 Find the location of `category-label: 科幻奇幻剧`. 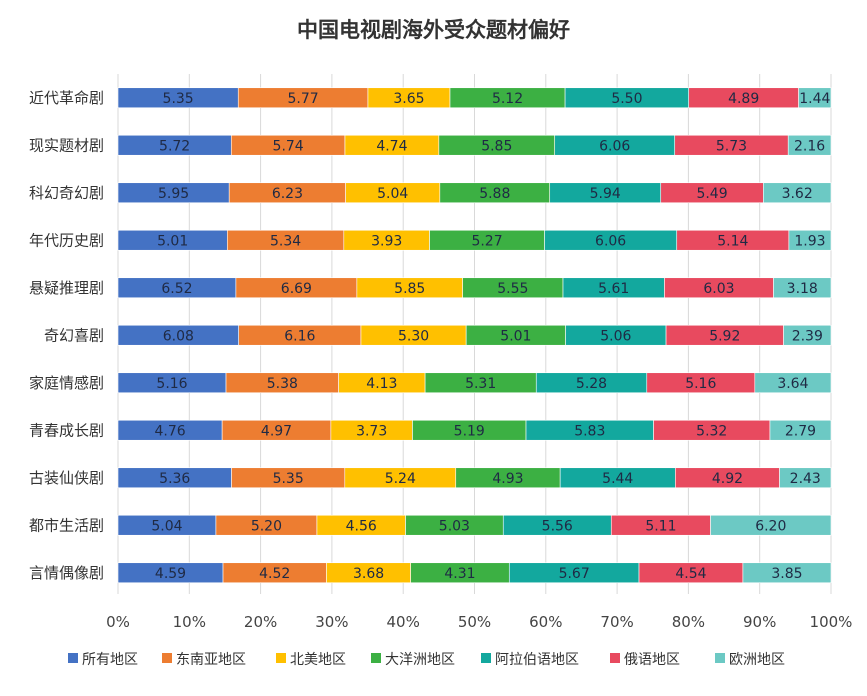

category-label: 科幻奇幻剧 is located at coordinates (66, 193).